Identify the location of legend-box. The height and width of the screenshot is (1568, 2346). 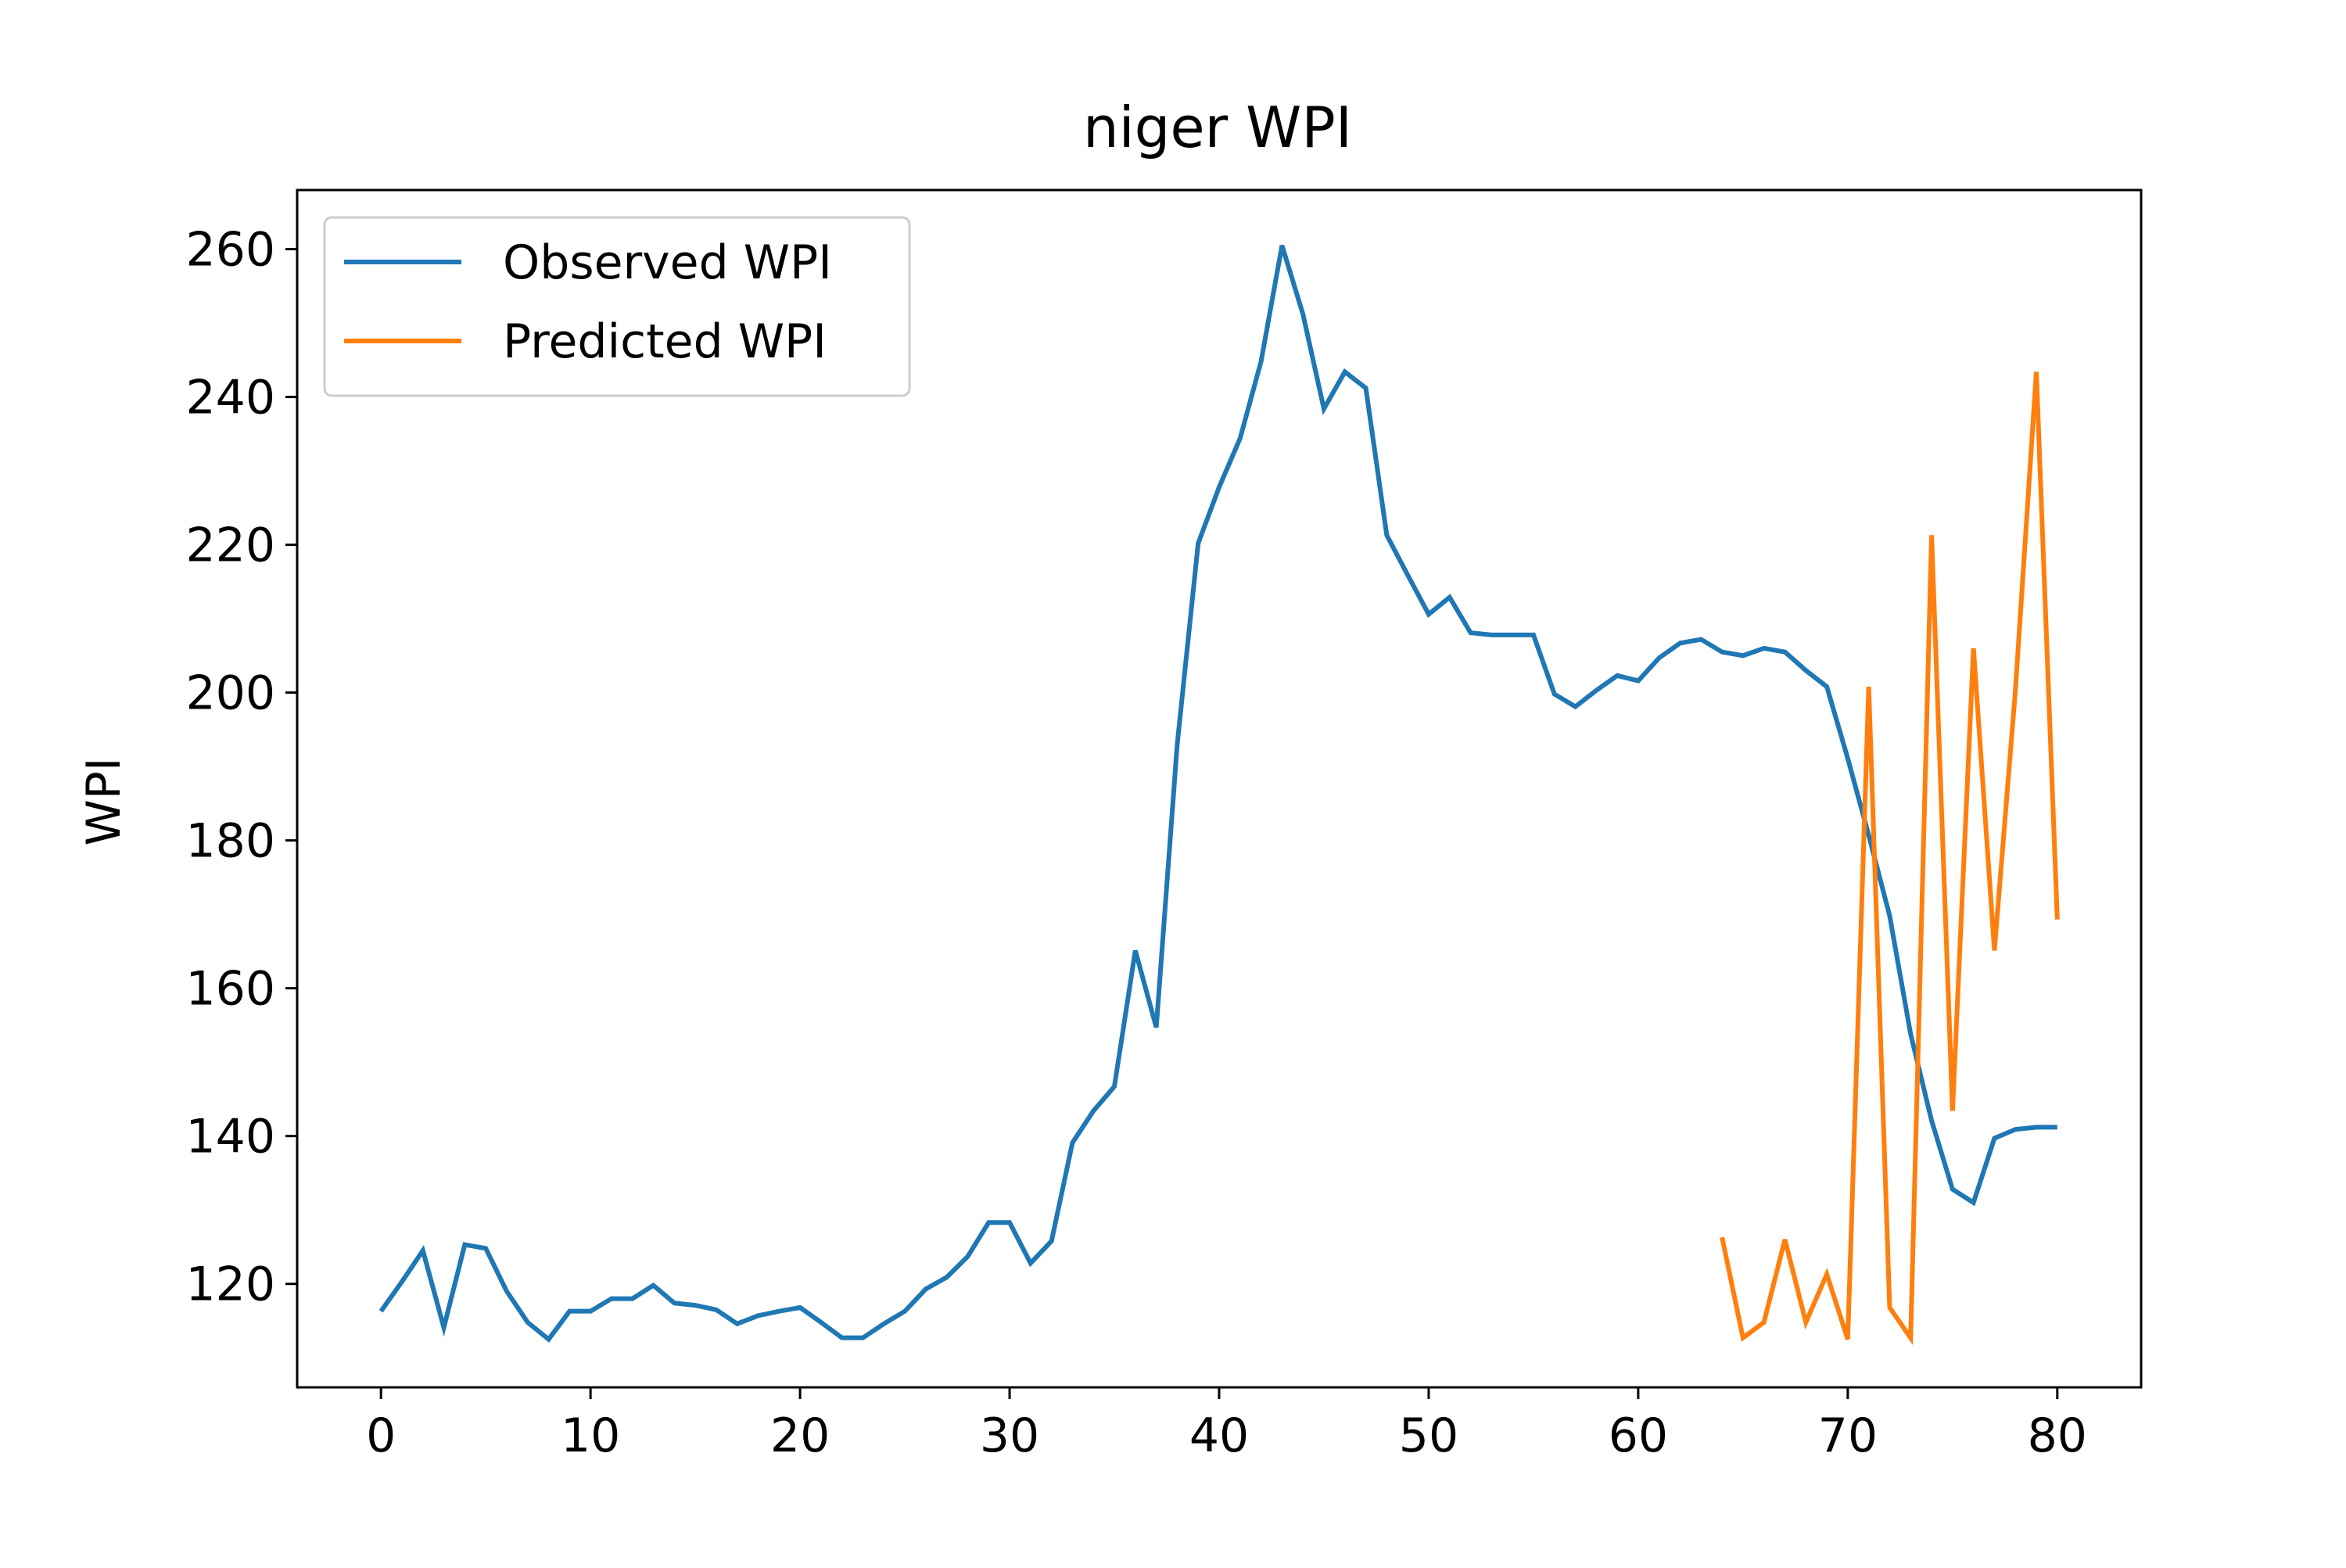
(617, 306).